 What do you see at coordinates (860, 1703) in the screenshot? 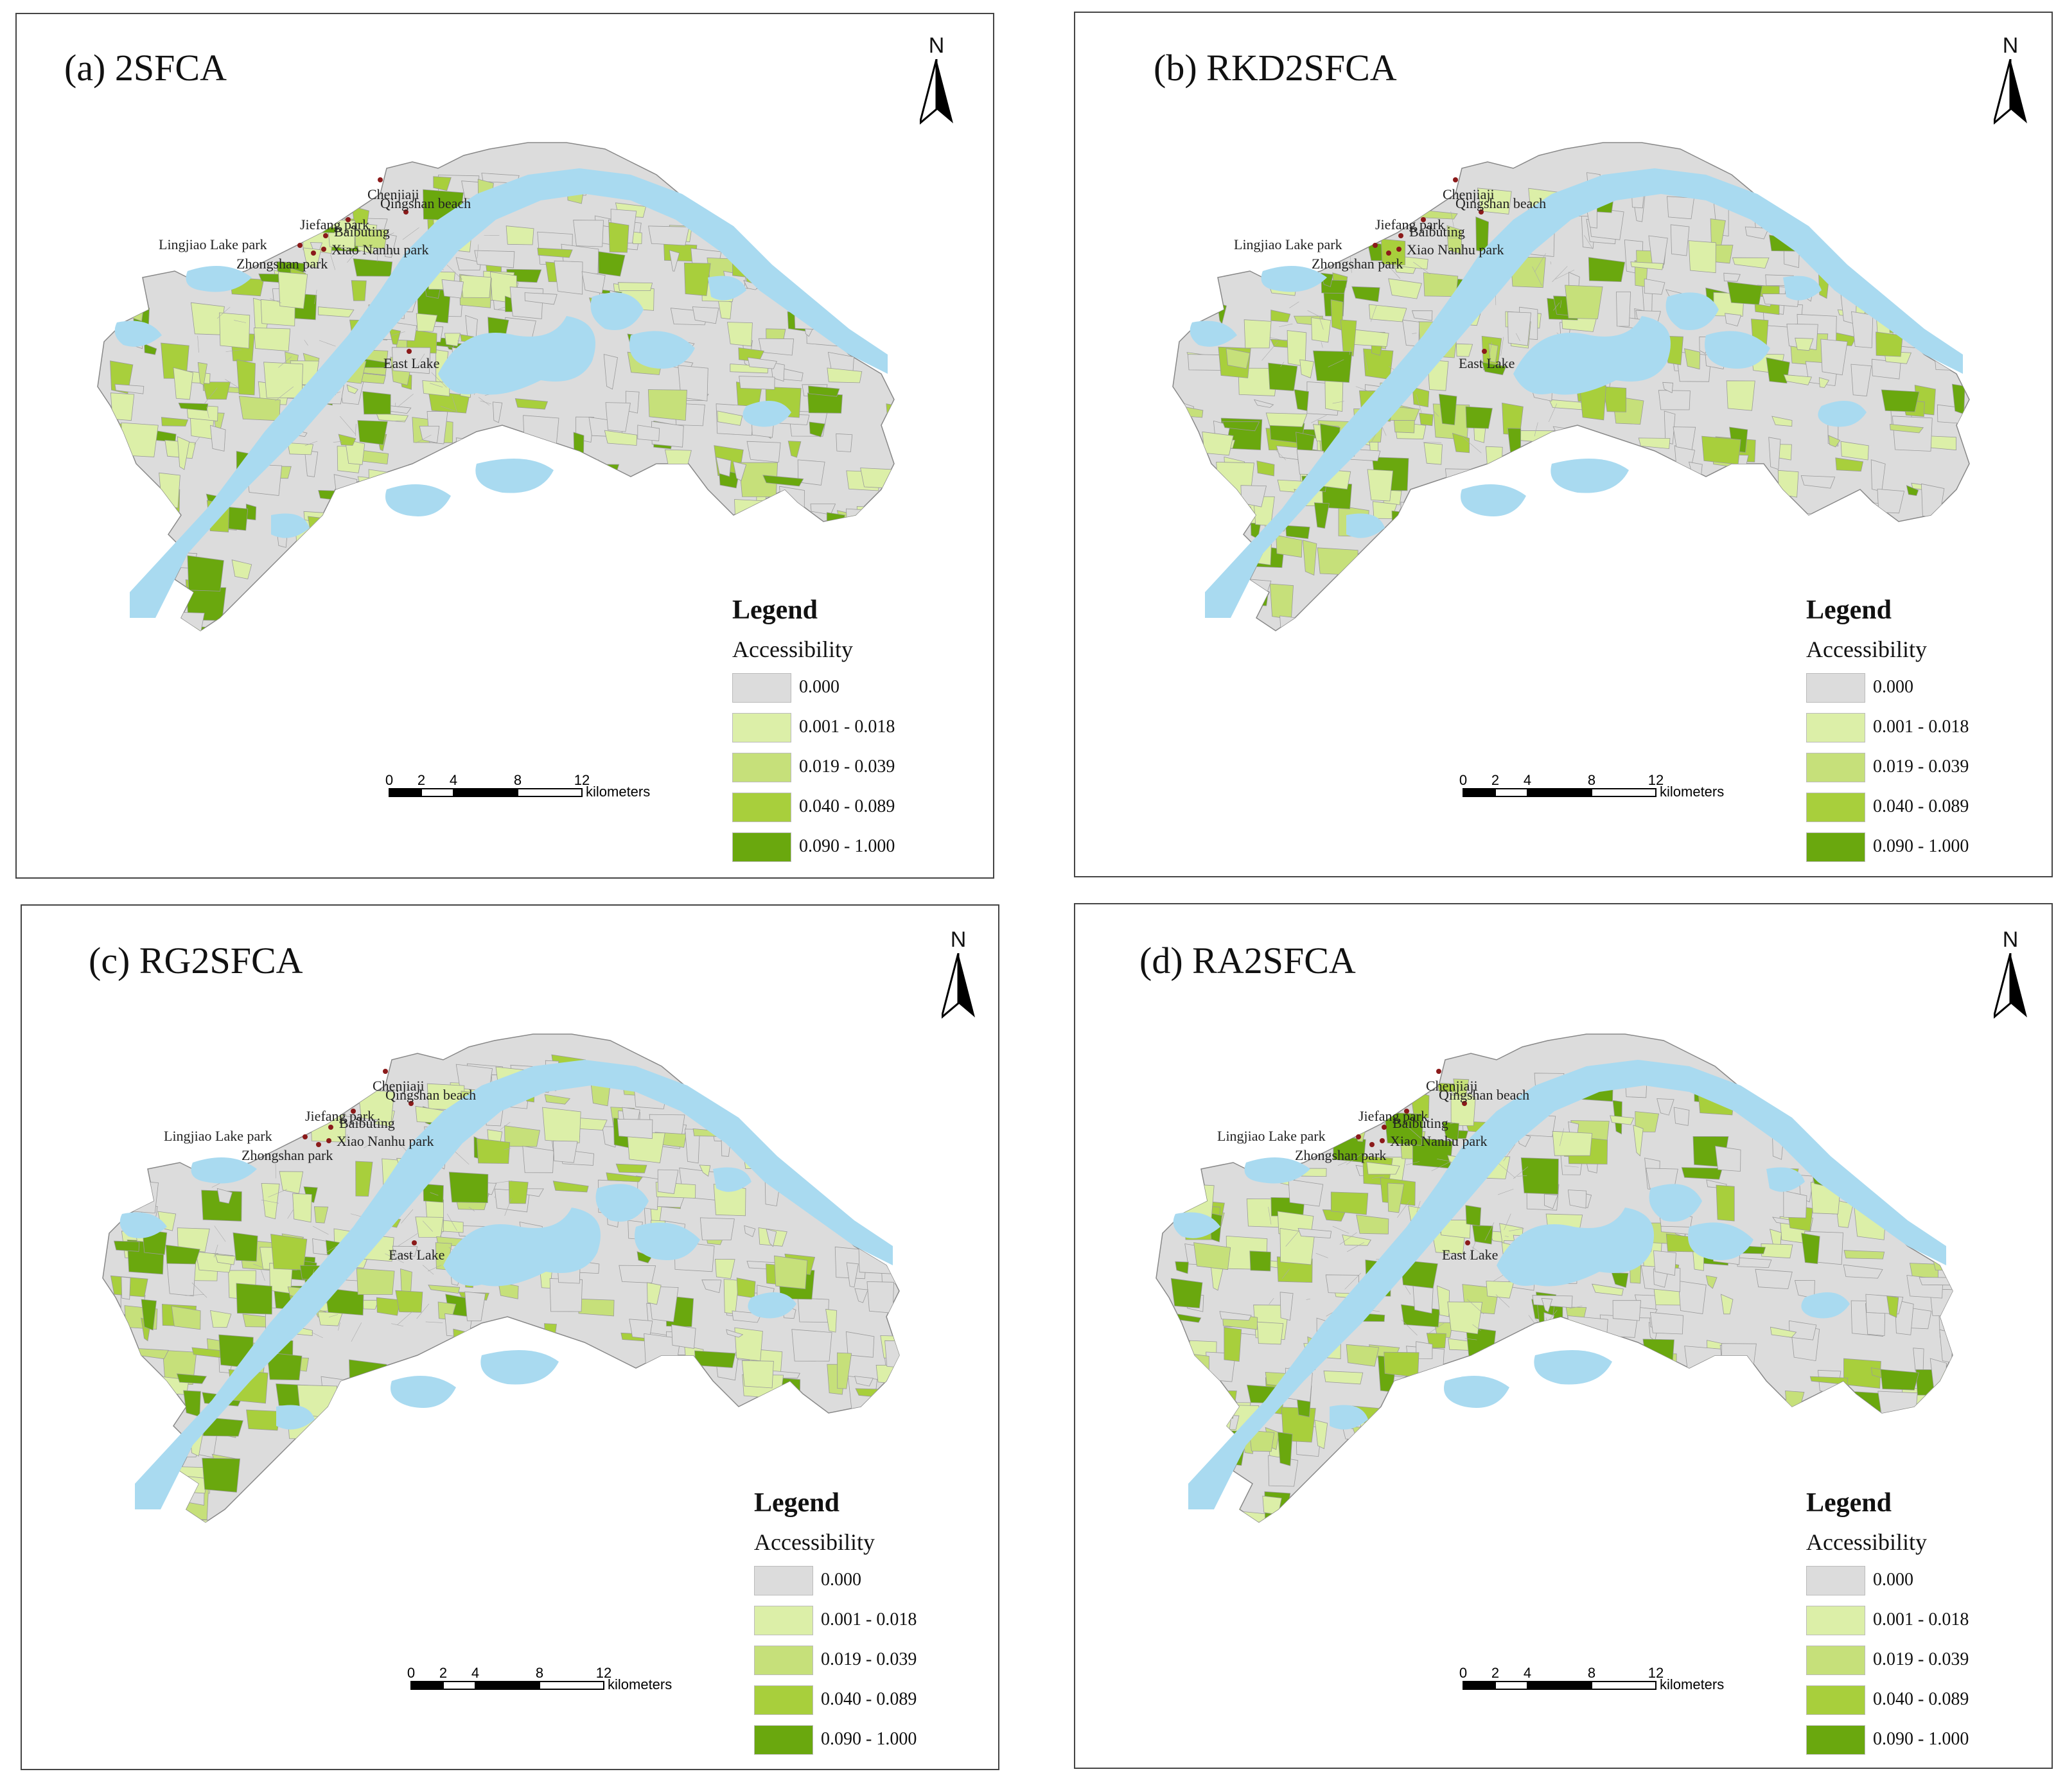
I see `legend-item: 0.040 - 0.089` at bounding box center [860, 1703].